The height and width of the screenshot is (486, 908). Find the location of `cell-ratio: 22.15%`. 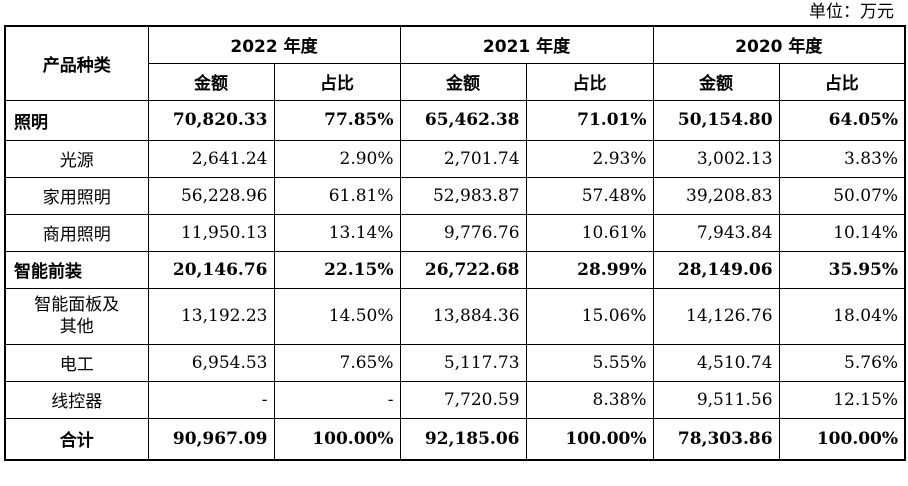

cell-ratio: 22.15% is located at coordinates (337, 269).